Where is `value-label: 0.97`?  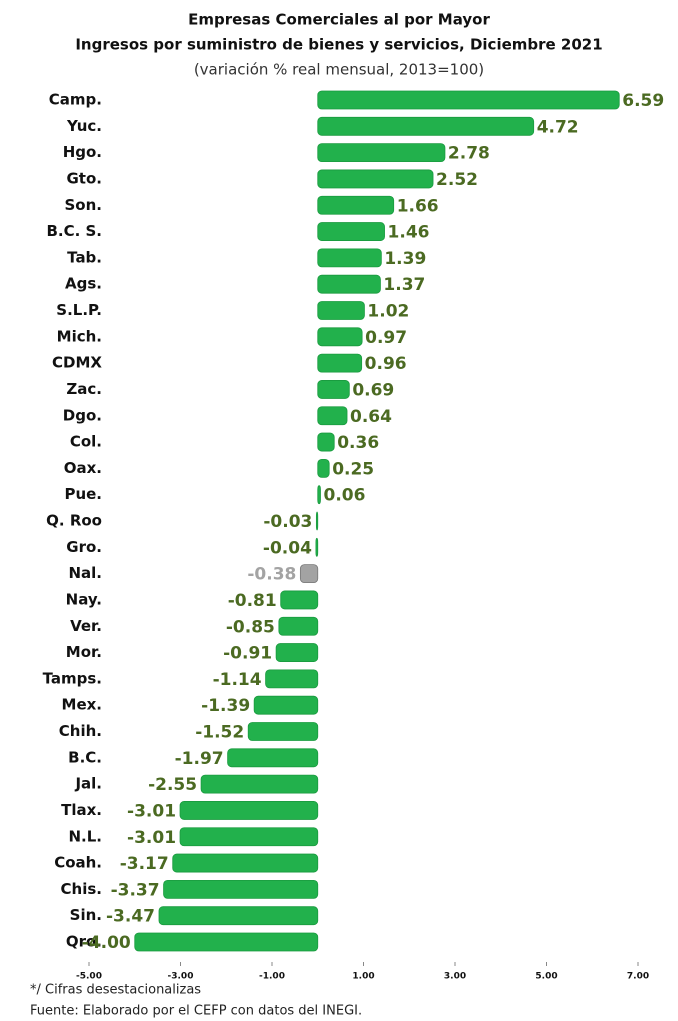
value-label: 0.97 is located at coordinates (386, 338).